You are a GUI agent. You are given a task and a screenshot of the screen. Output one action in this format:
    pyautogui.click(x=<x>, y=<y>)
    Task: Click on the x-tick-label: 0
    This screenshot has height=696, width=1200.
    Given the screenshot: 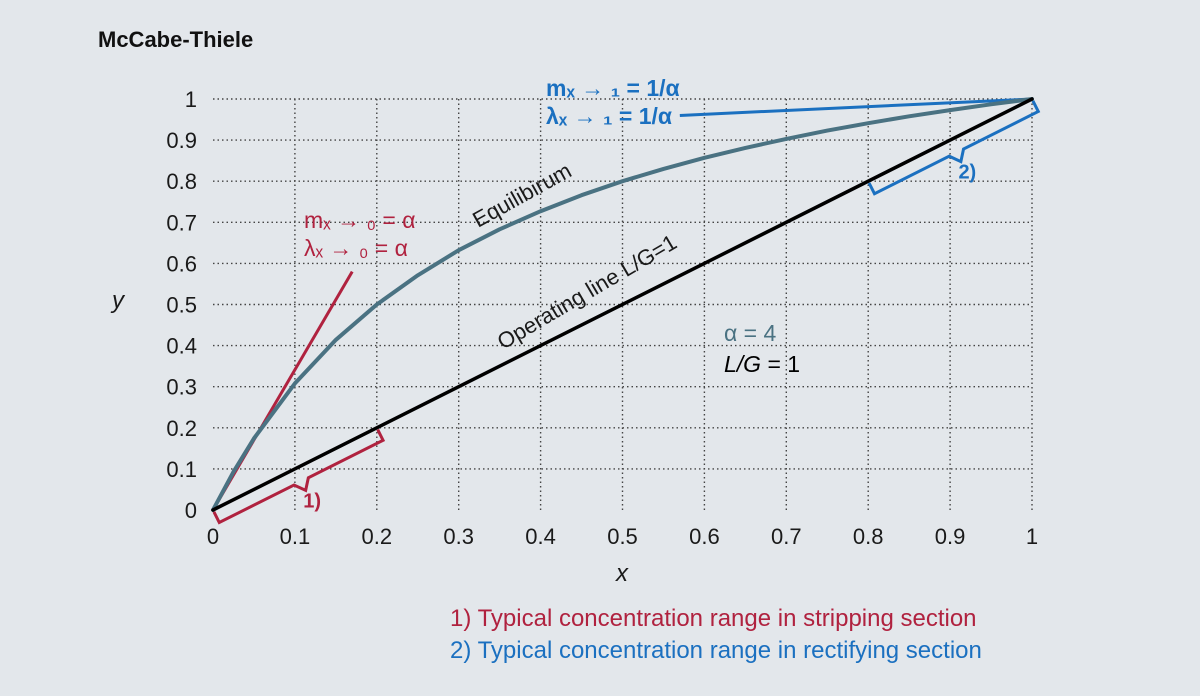 What is the action you would take?
    pyautogui.click(x=213, y=536)
    